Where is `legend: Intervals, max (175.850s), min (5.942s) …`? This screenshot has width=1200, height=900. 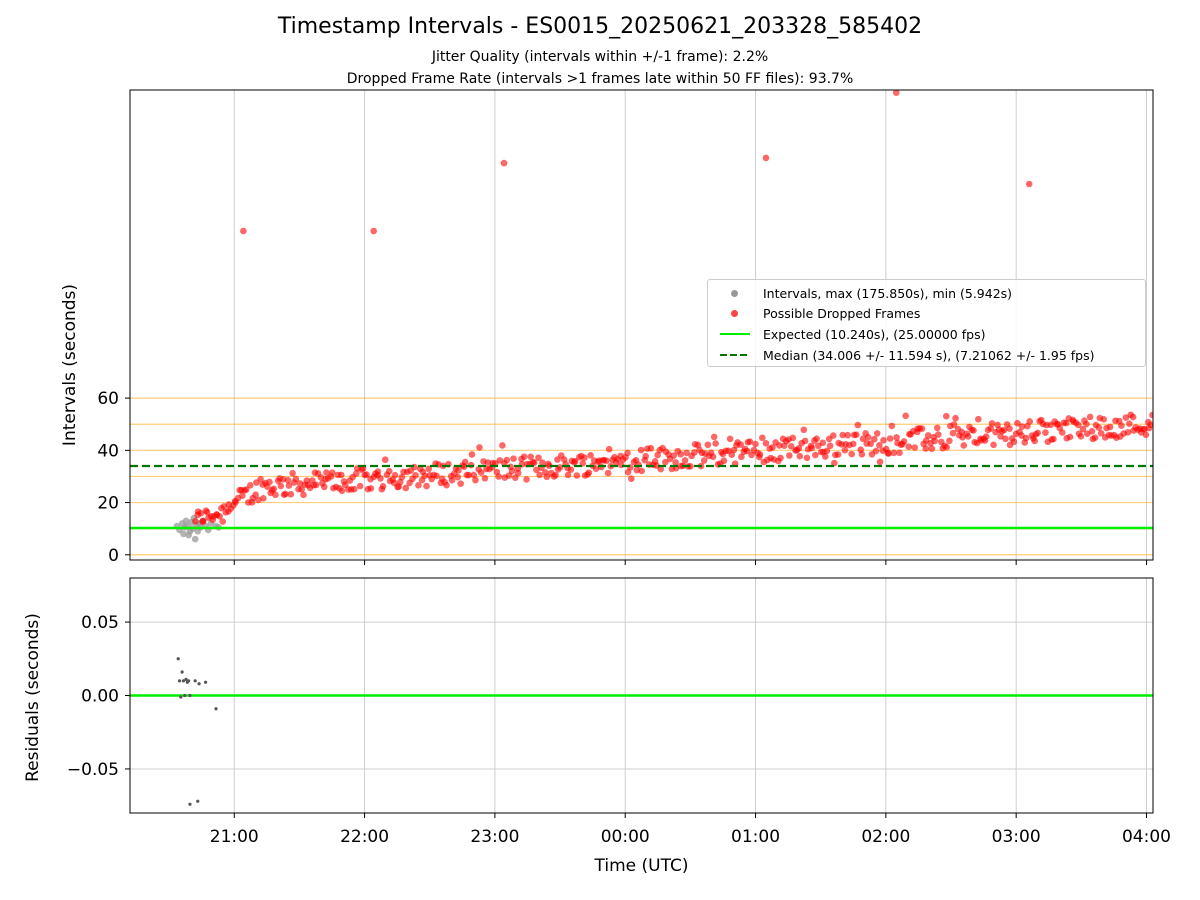 legend: Intervals, max (175.850s), min (5.942s) … is located at coordinates (926, 323).